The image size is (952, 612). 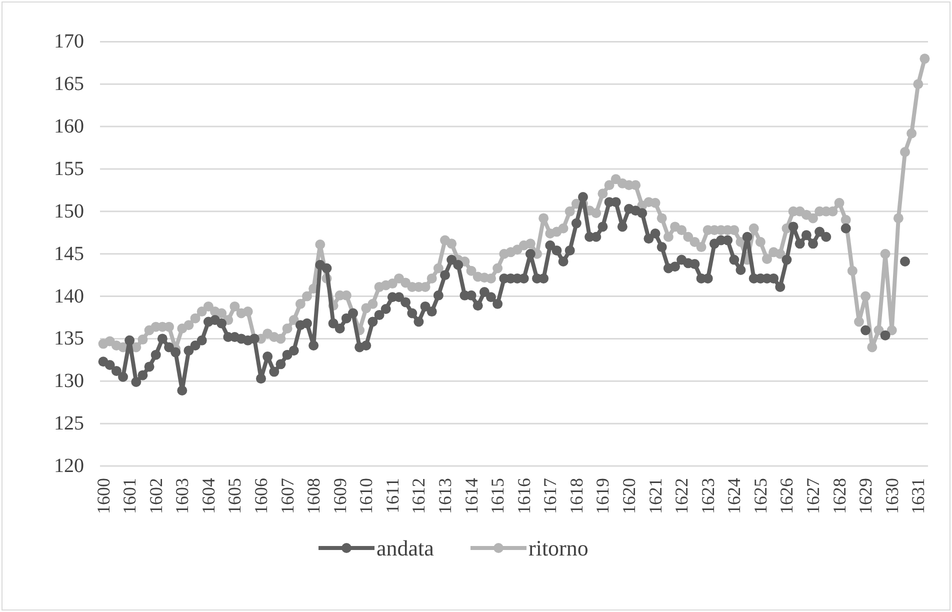 I want to click on x-tick-label: 1623, so click(x=708, y=496).